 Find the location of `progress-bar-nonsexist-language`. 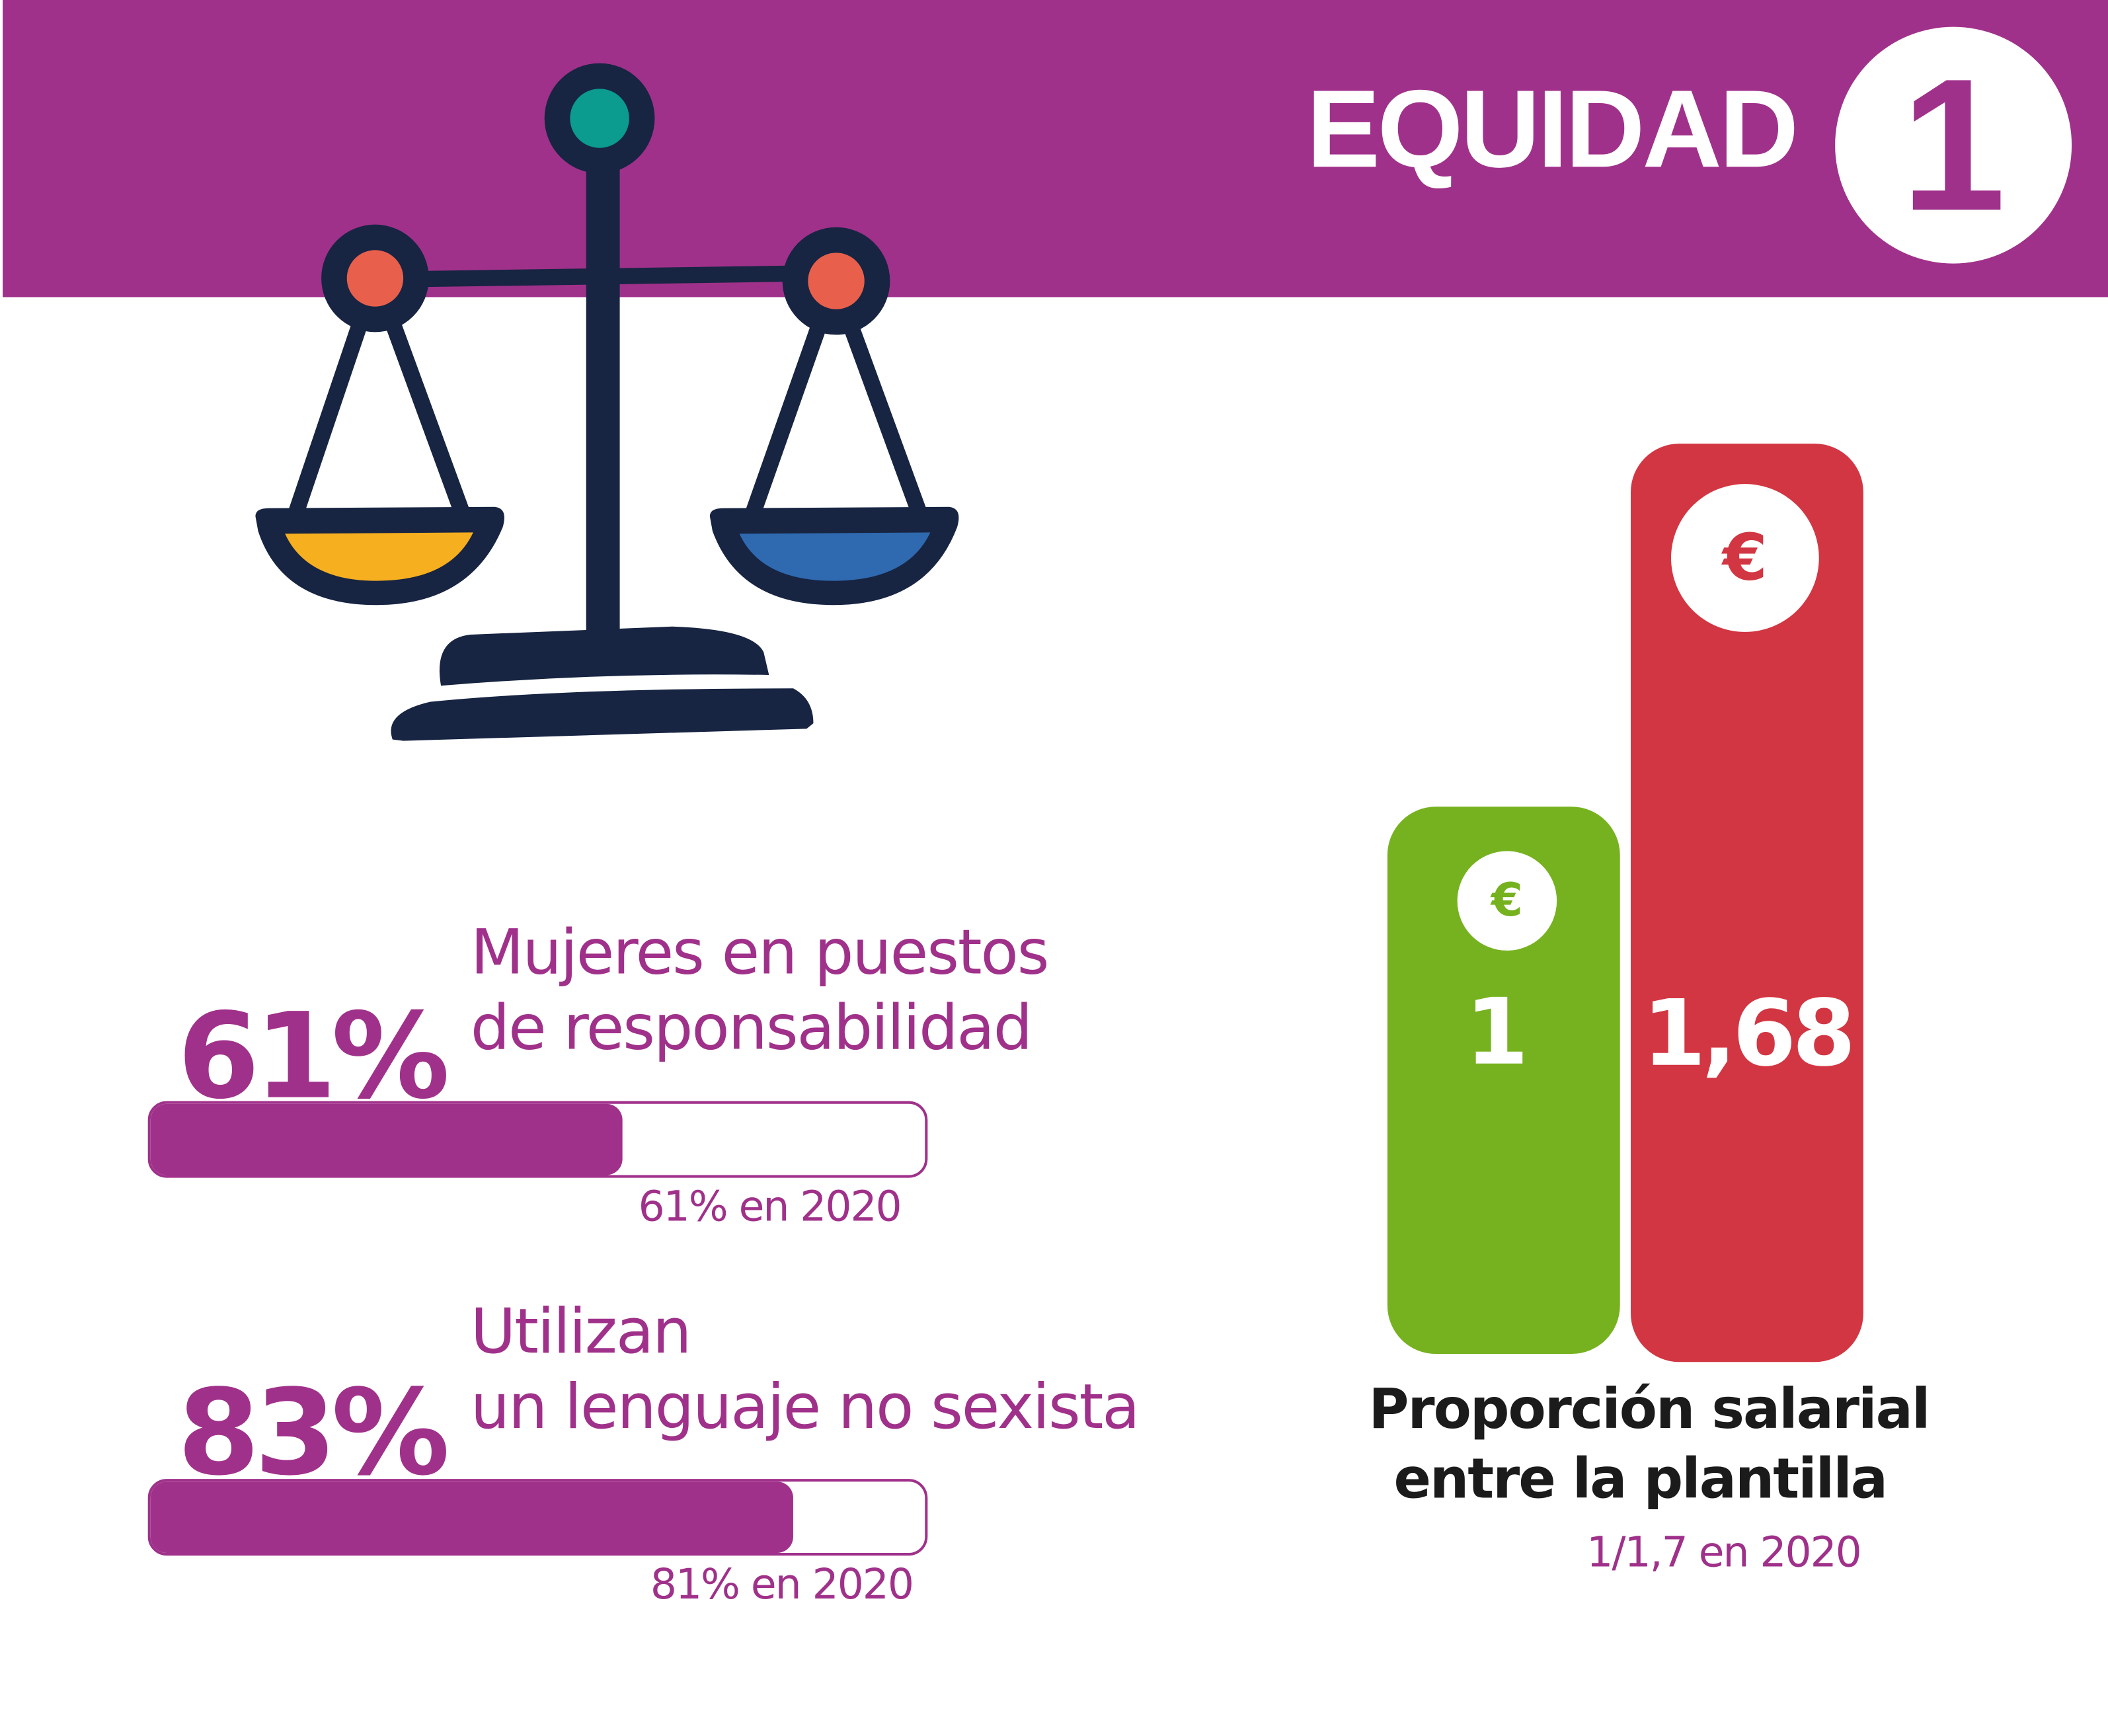

progress-bar-nonsexist-language is located at coordinates (537, 1517).